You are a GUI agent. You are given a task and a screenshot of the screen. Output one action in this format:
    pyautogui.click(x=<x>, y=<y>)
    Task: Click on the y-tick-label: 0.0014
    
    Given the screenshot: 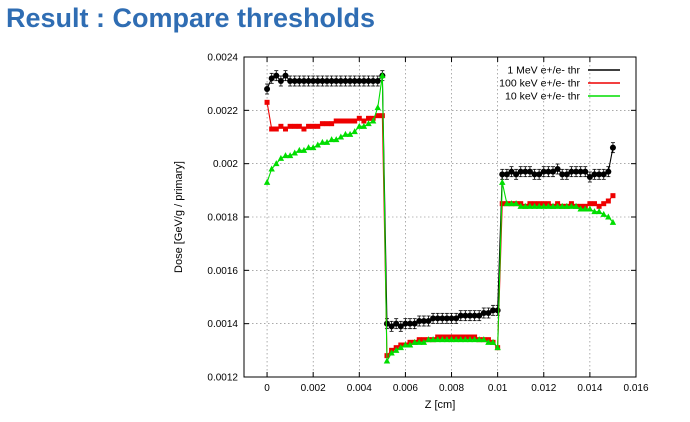 What is the action you would take?
    pyautogui.click(x=222, y=324)
    